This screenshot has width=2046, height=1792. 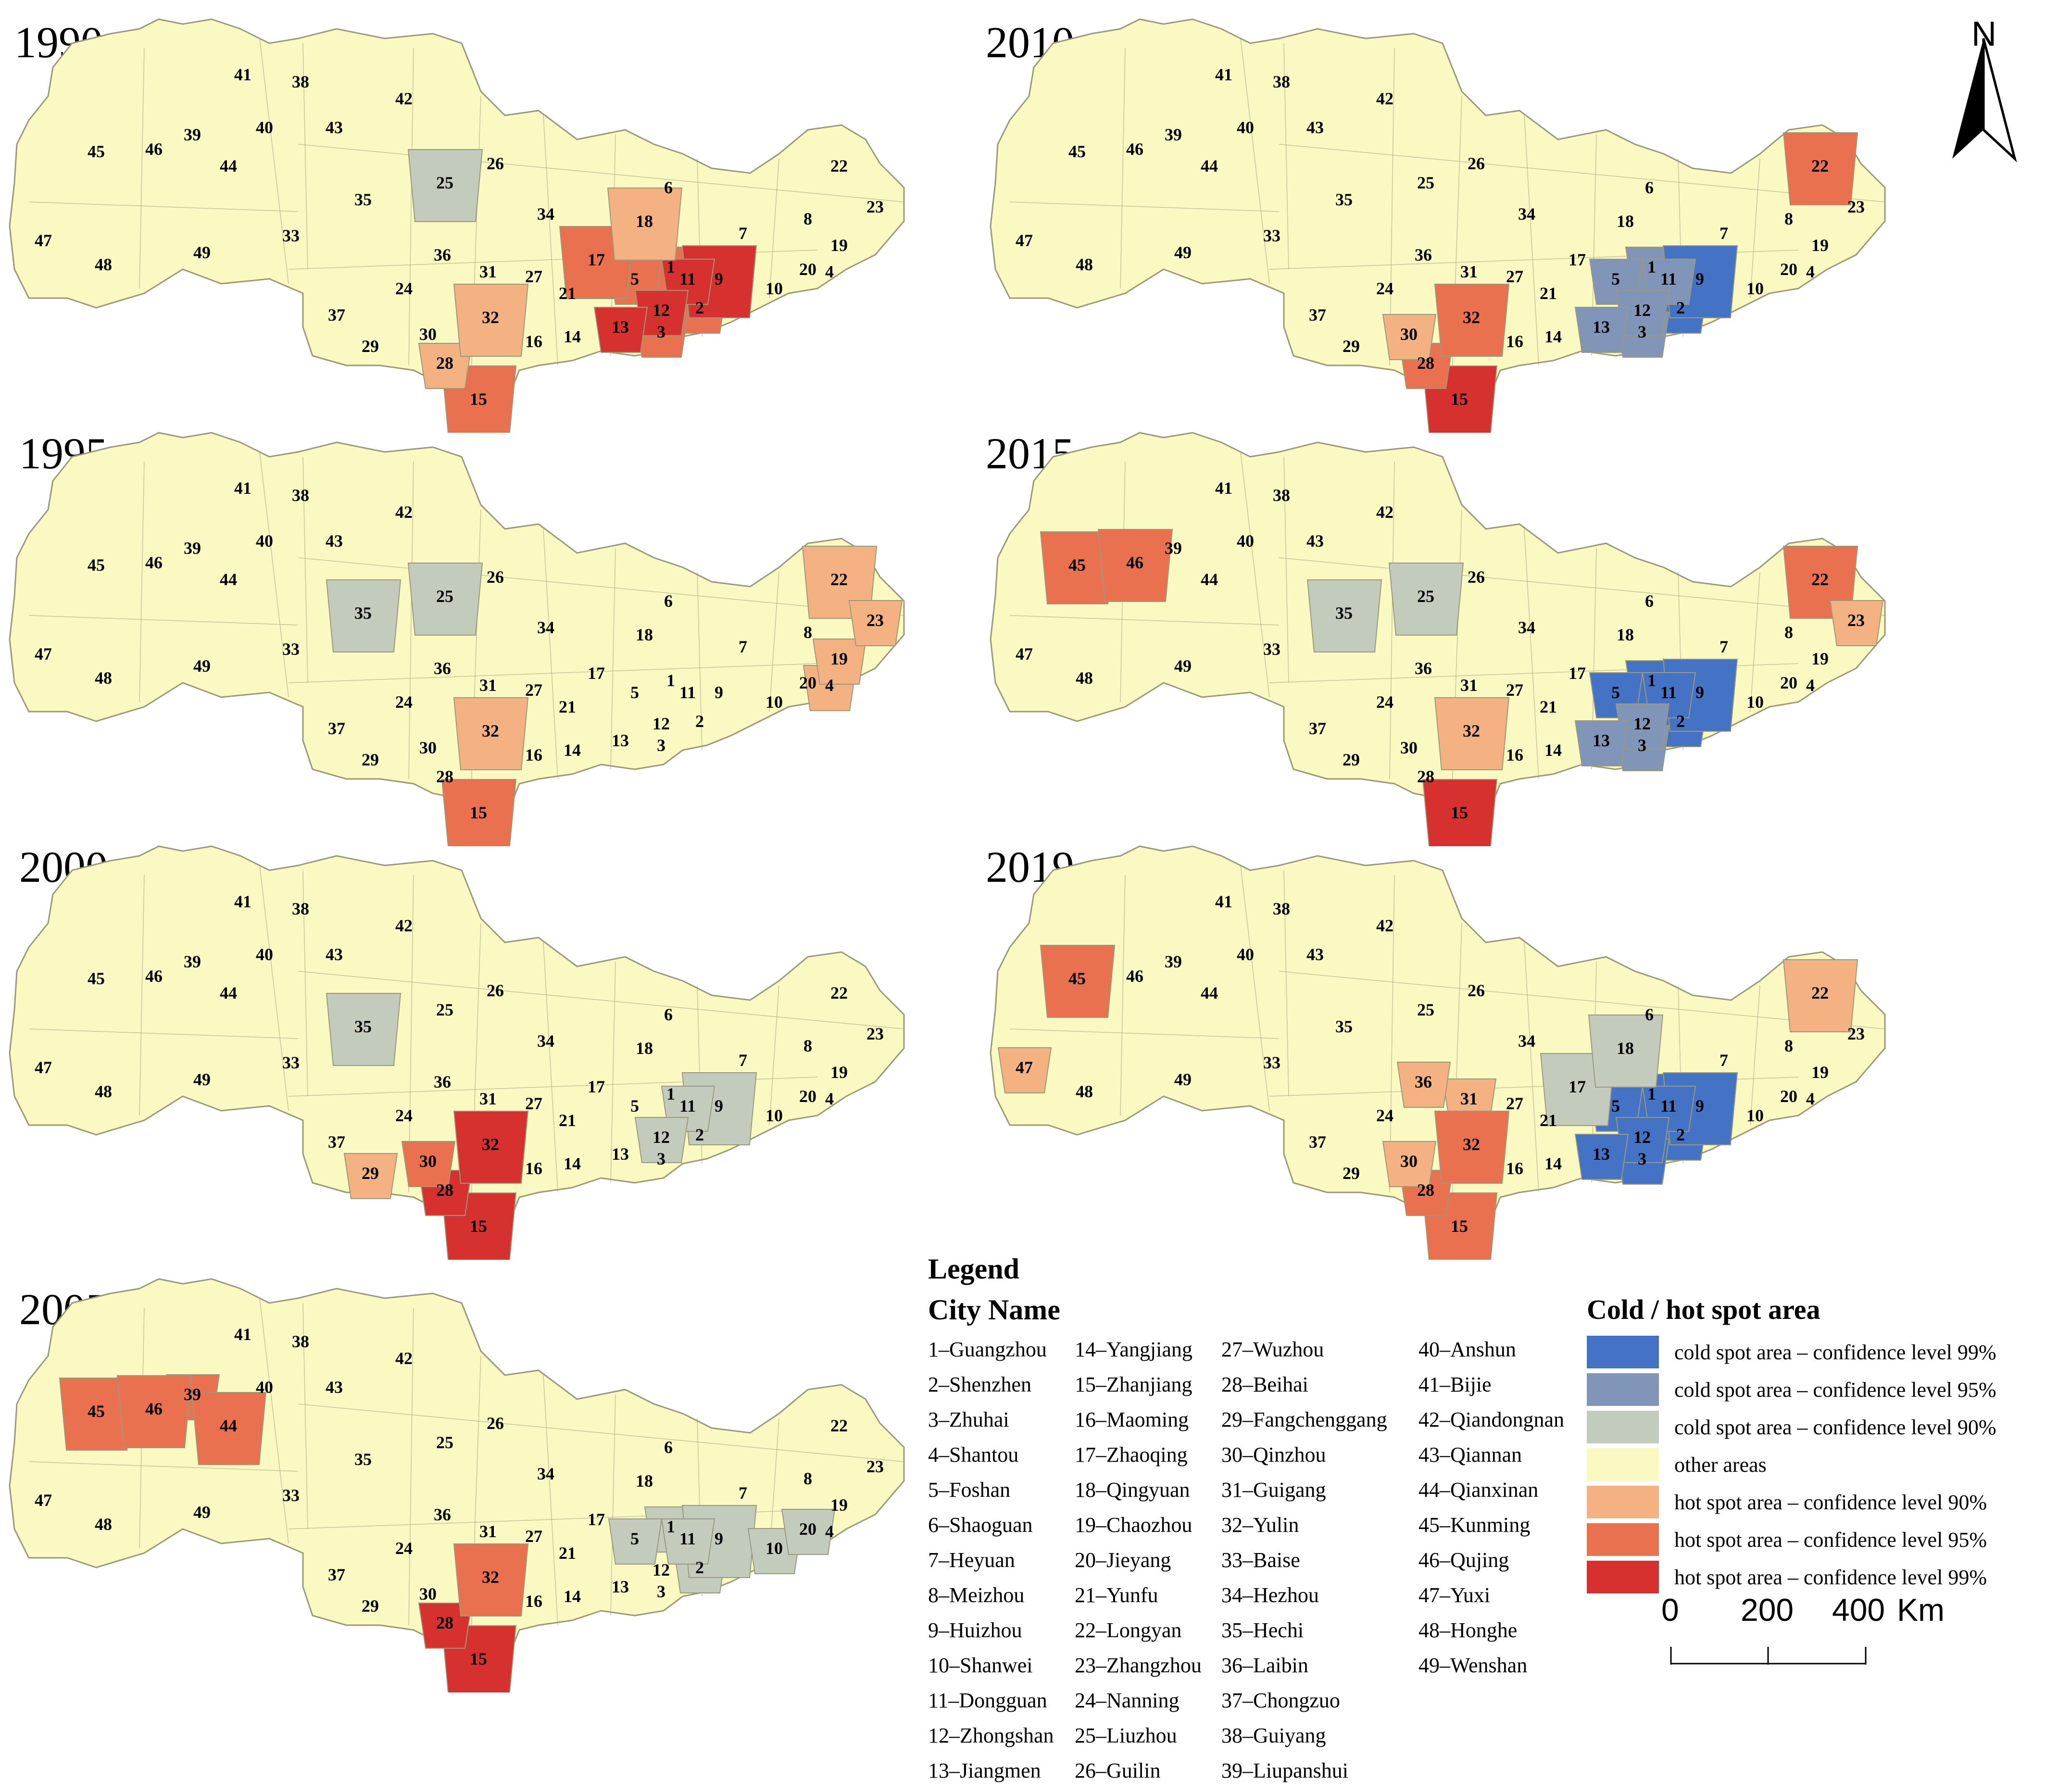 What do you see at coordinates (719, 692) in the screenshot?
I see `city-label-9: 9` at bounding box center [719, 692].